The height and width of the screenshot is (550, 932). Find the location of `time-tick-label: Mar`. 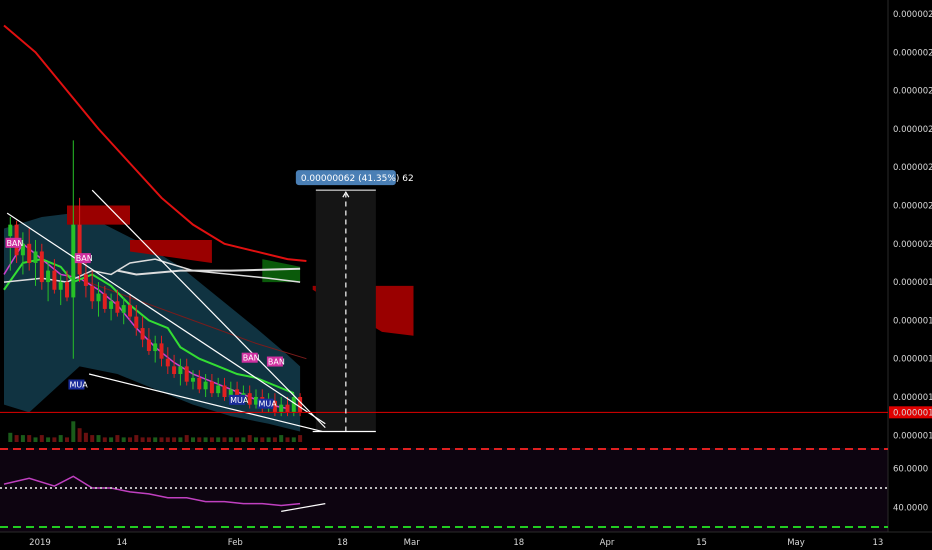

time-tick-label: Mar is located at coordinates (412, 543).